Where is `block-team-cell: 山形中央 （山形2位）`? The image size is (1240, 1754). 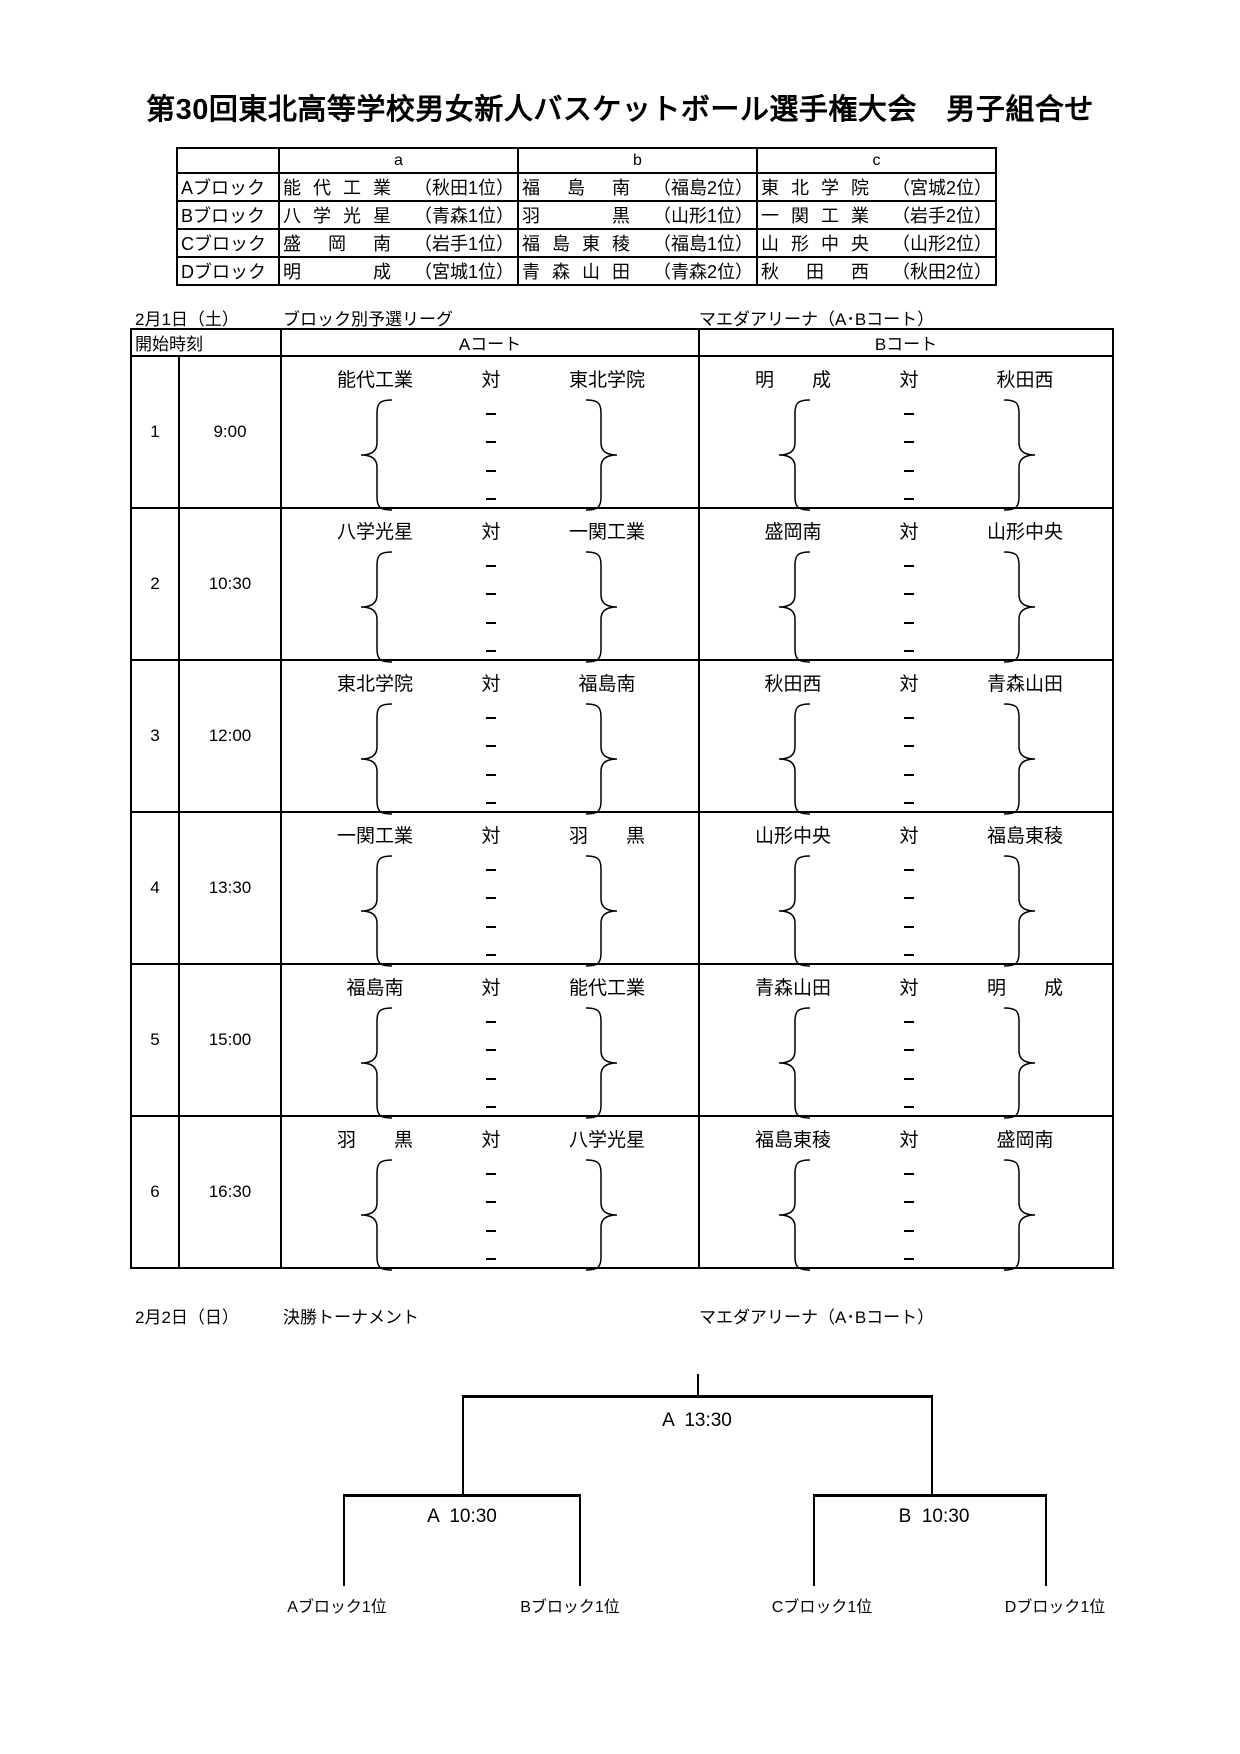 block-team-cell: 山形中央 （山形2位） is located at coordinates (876, 243).